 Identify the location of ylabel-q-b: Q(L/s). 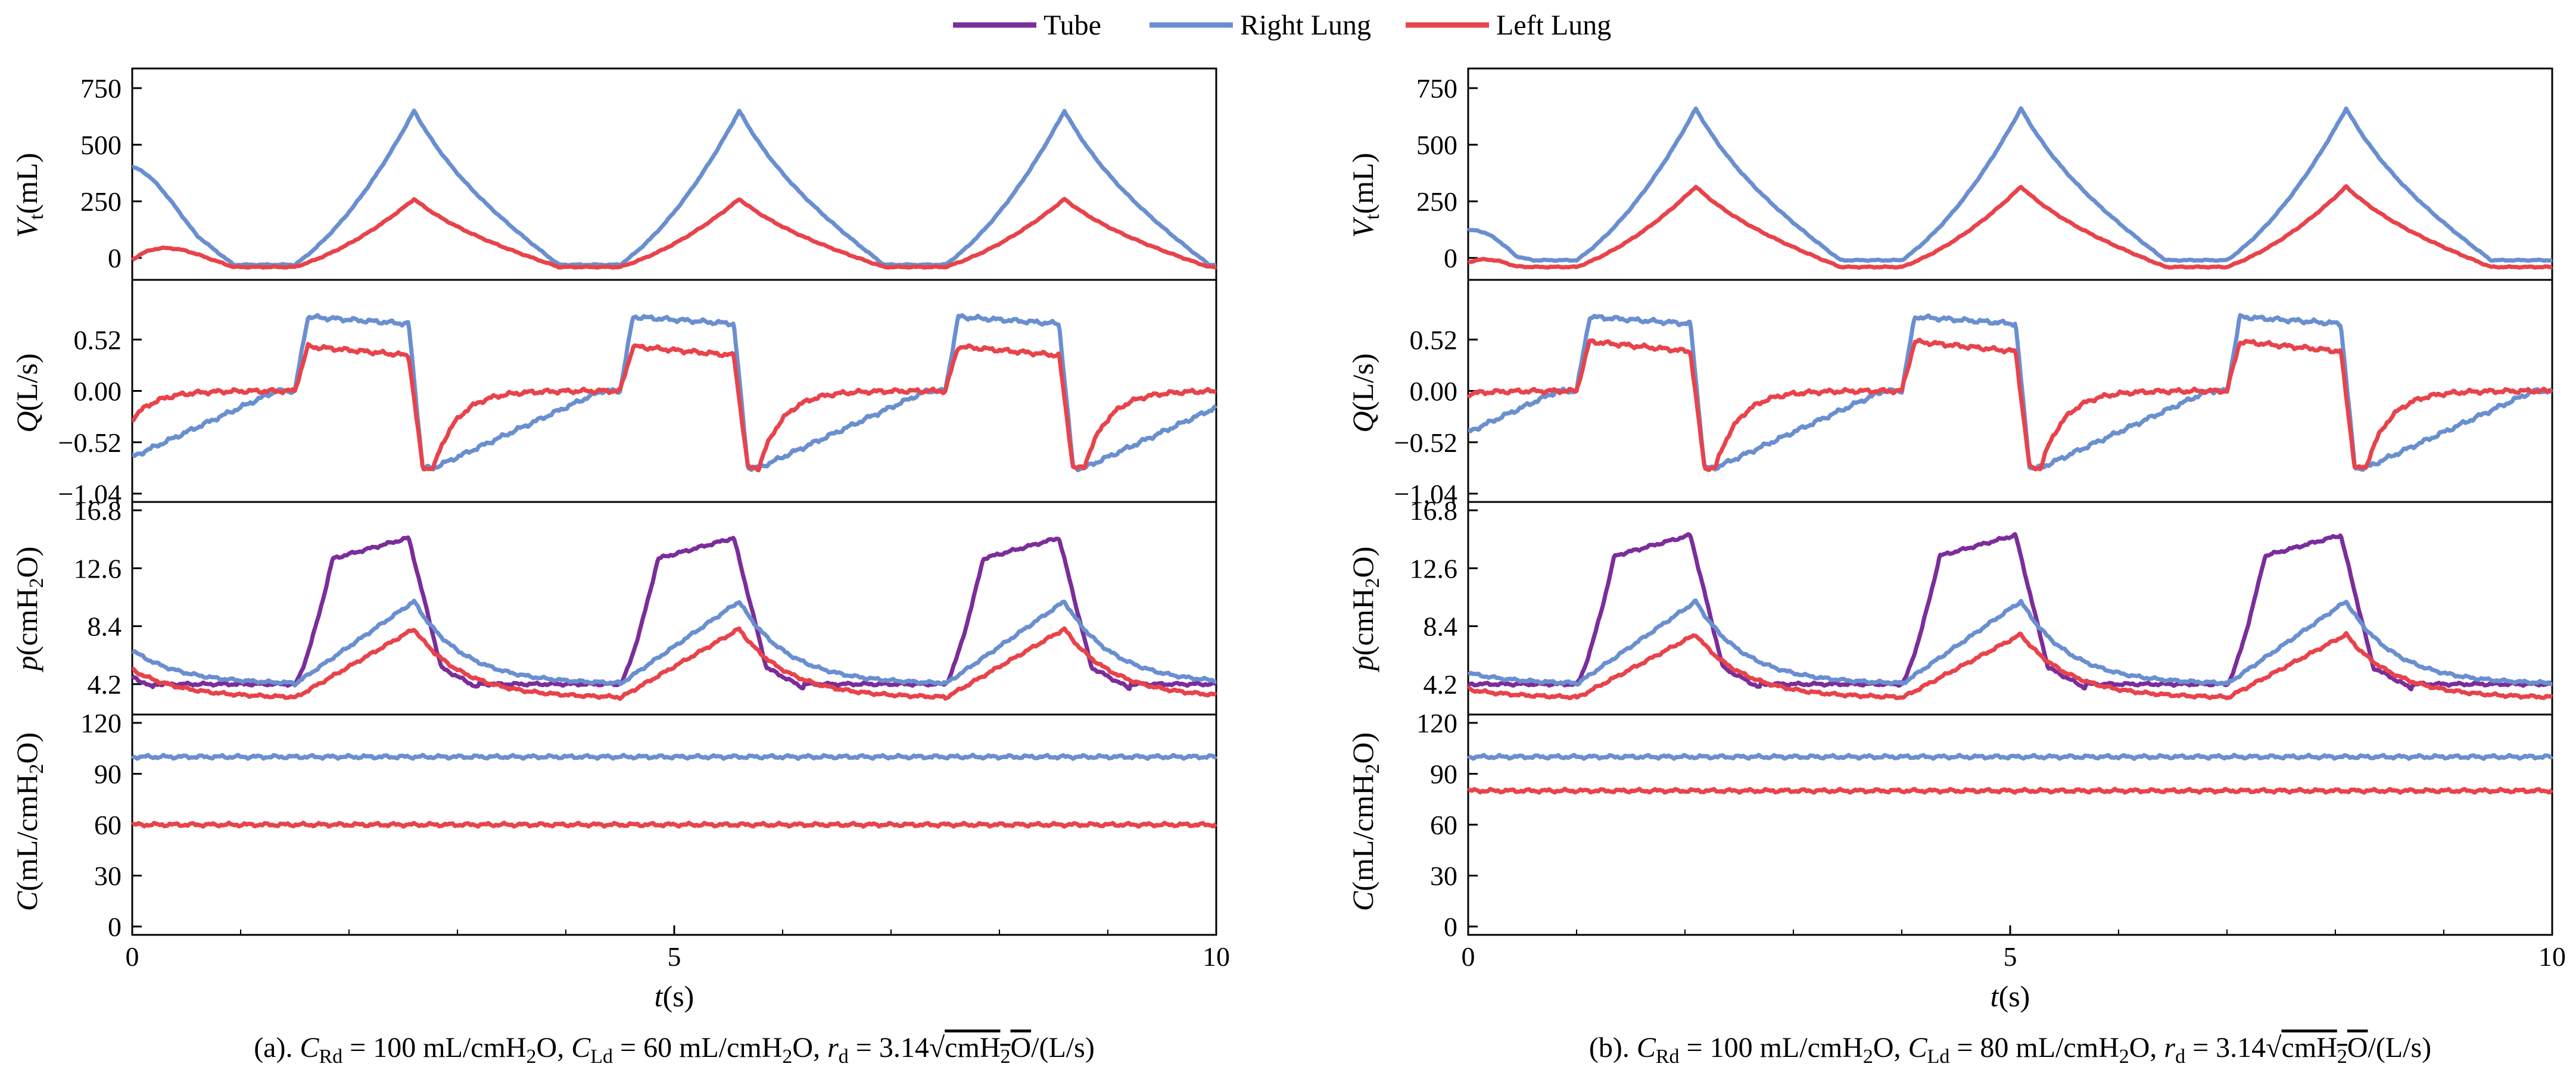
(1362, 392).